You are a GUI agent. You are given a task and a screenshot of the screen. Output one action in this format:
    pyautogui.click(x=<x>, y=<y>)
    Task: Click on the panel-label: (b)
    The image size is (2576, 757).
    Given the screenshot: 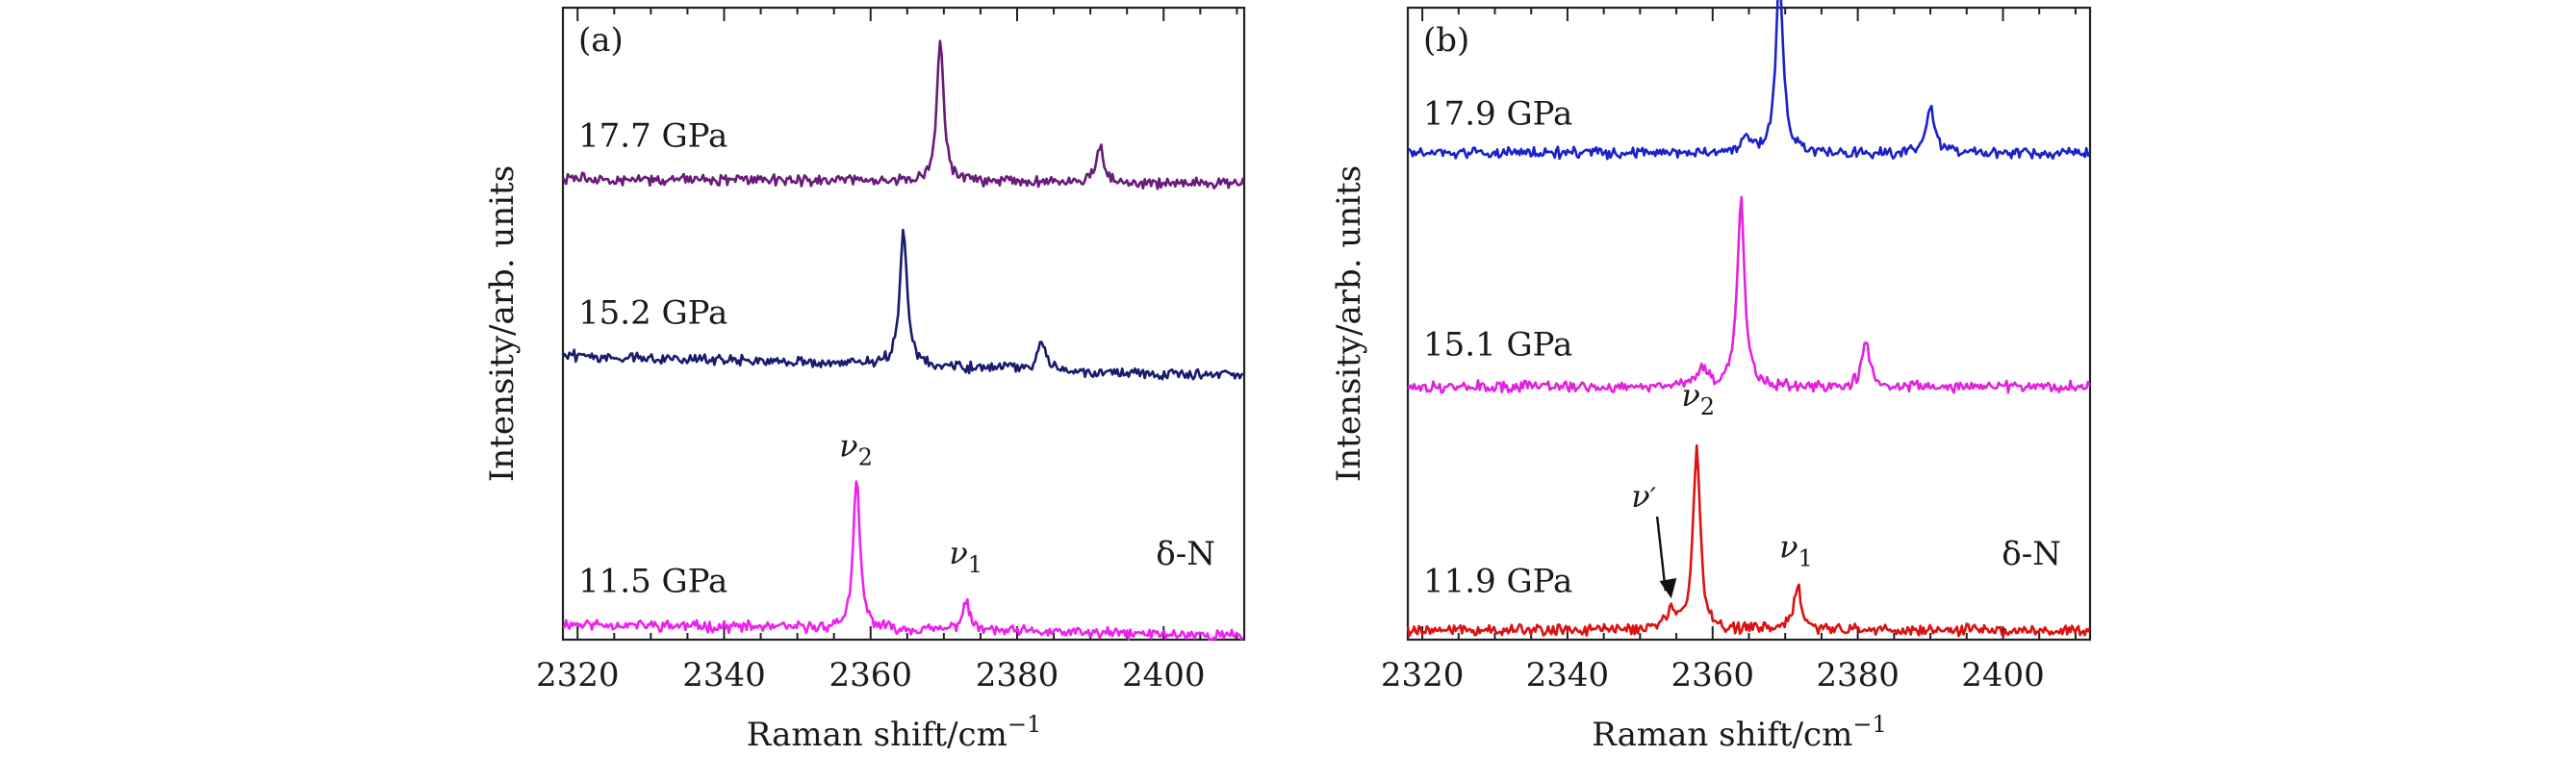 What is the action you would take?
    pyautogui.click(x=1446, y=40)
    